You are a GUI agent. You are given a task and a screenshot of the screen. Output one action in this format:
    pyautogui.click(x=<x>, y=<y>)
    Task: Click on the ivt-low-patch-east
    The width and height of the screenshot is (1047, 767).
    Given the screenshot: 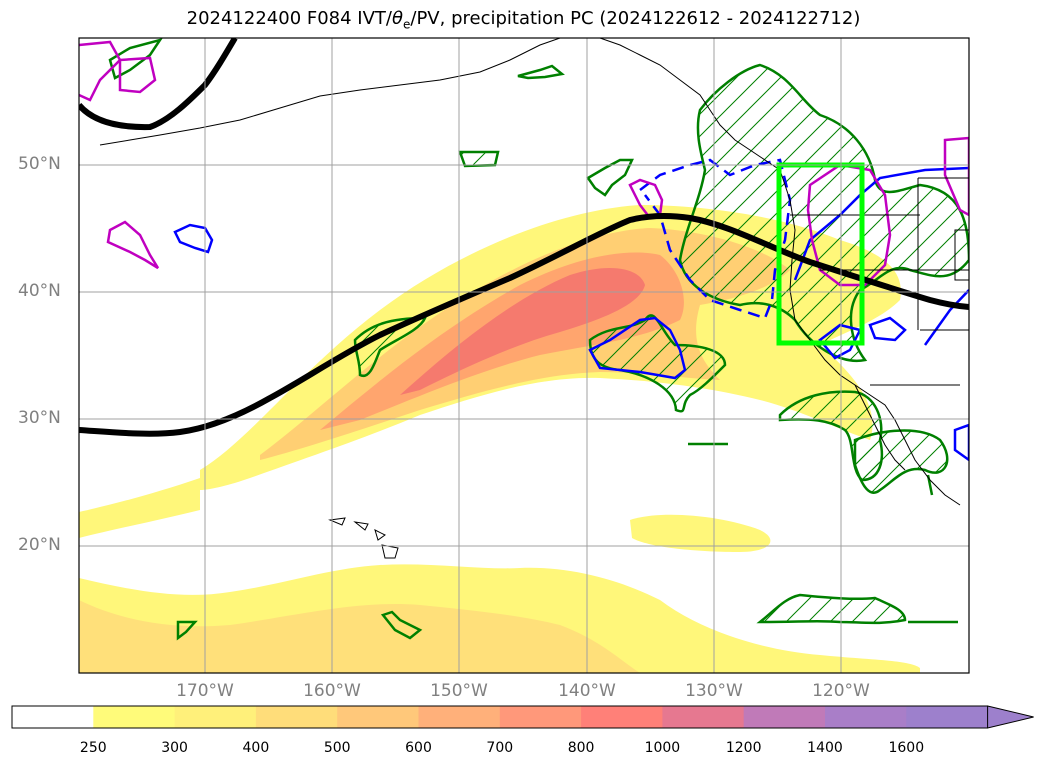 What is the action you would take?
    pyautogui.click(x=700, y=533)
    